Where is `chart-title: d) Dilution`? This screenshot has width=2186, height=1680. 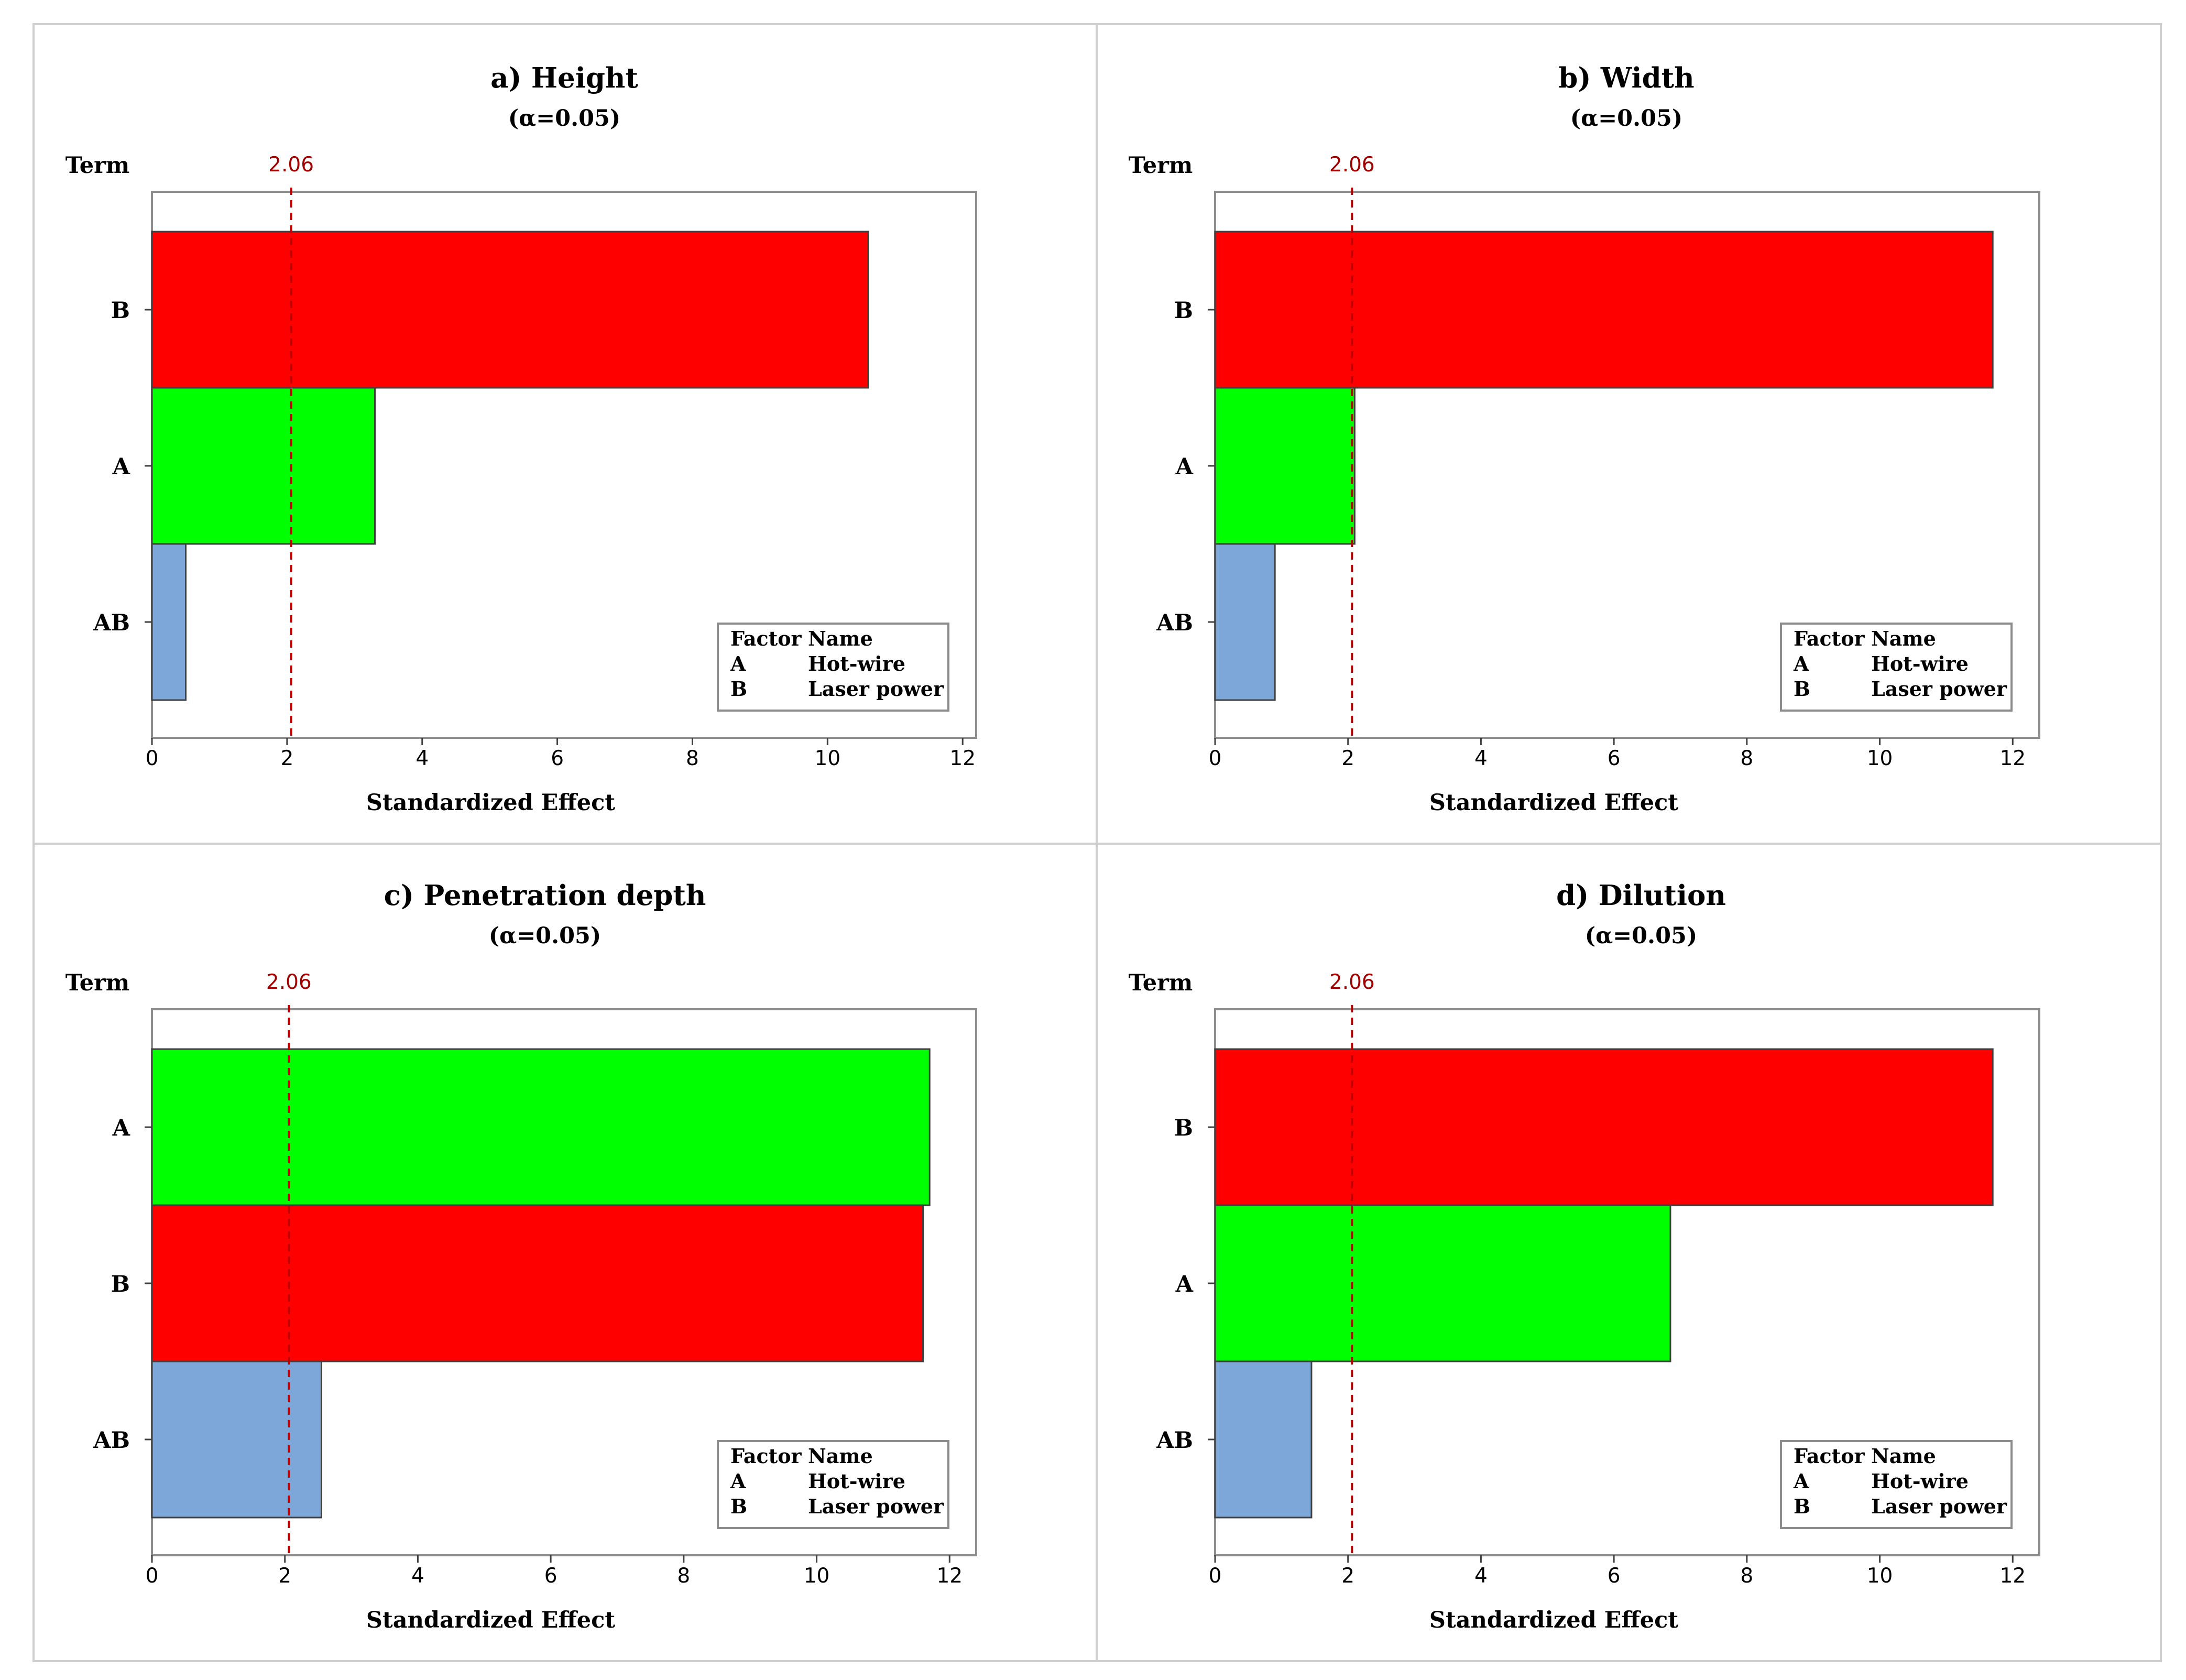 chart-title: d) Dilution is located at coordinates (1641, 896).